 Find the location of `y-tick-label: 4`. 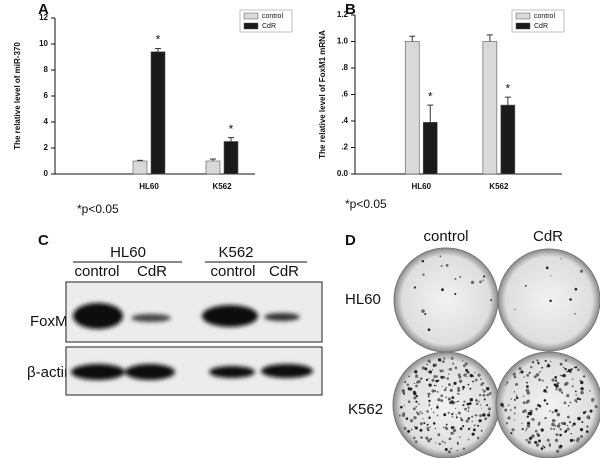

y-tick-label: 4 is located at coordinates (46, 121).